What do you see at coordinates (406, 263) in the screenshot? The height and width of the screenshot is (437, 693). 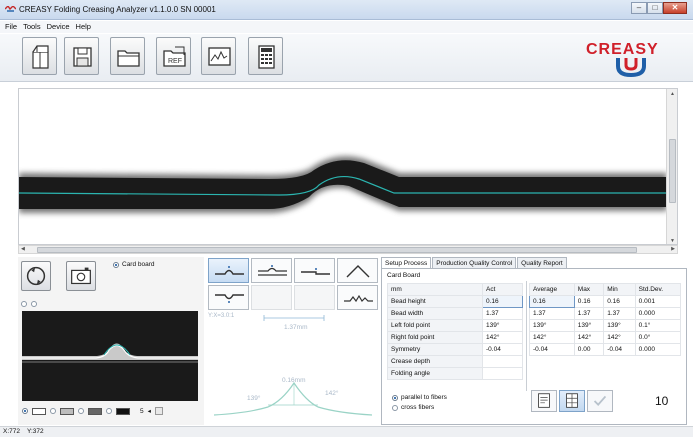 I see `tab-setup-process: Setup Process` at bounding box center [406, 263].